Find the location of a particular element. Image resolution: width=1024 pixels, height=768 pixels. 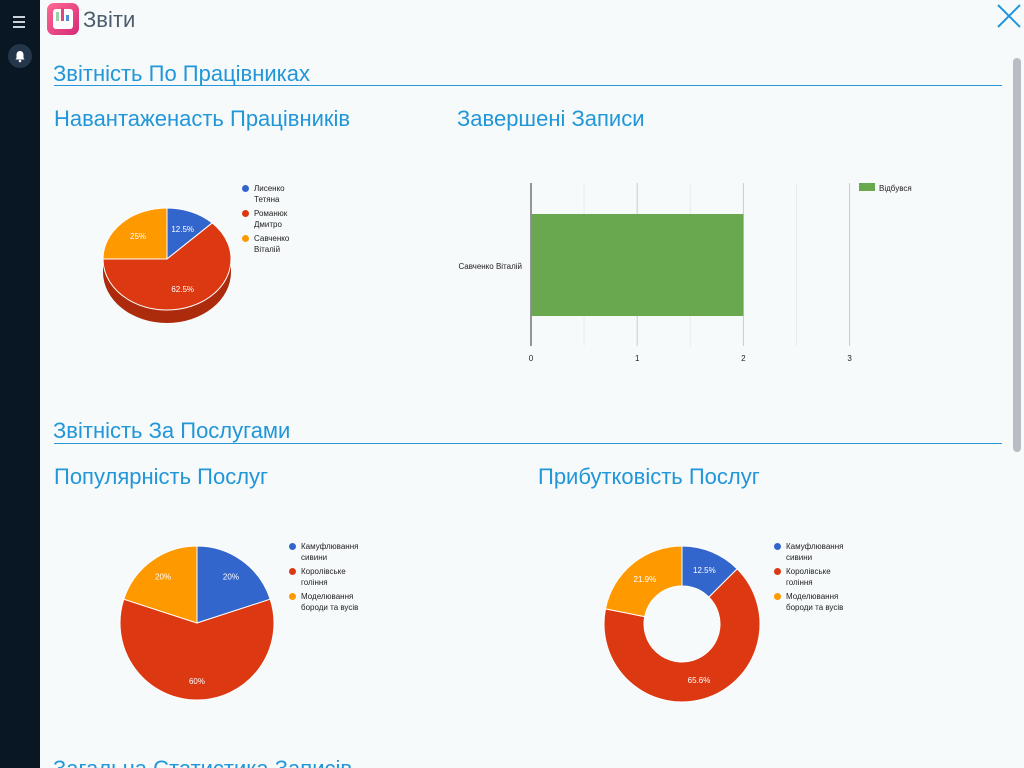

top-bar: Звіти is located at coordinates (532, 20).